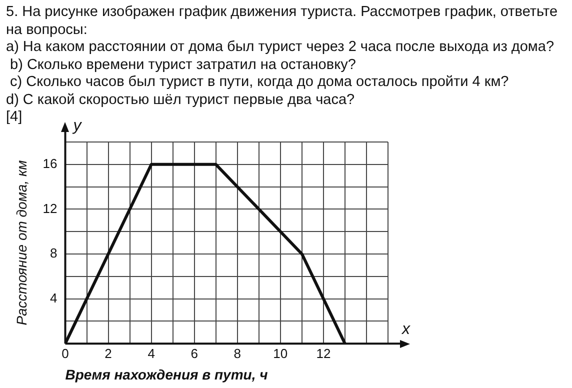  Describe the element at coordinates (323, 353) in the screenshot. I see `x-tick-label: 12` at that location.